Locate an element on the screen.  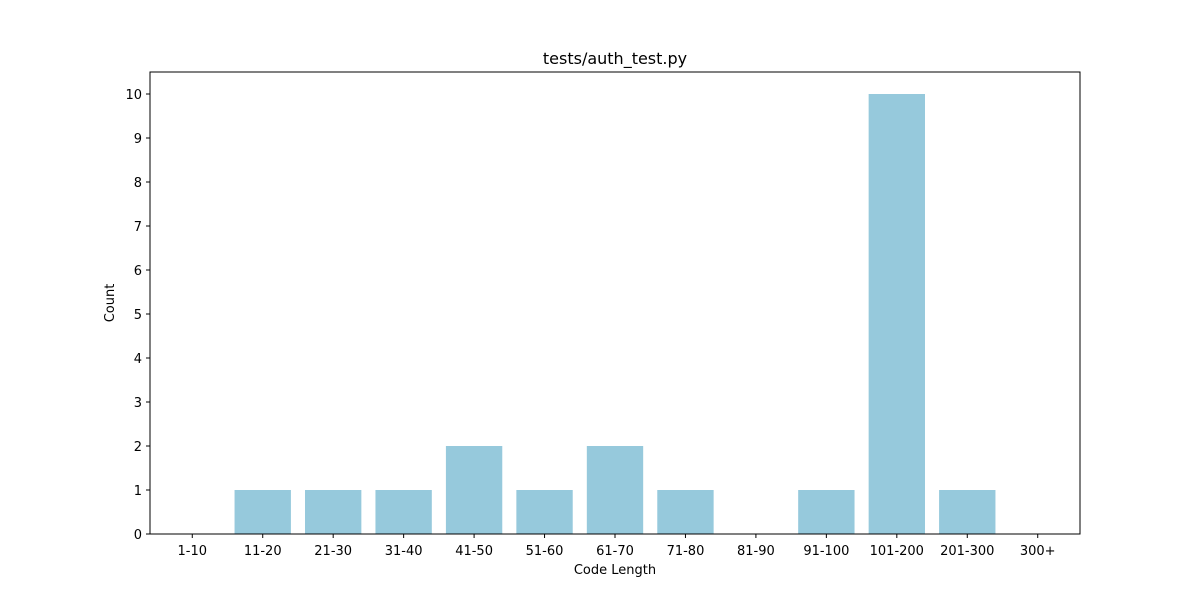
x-tick-label: 101-200 is located at coordinates (897, 551).